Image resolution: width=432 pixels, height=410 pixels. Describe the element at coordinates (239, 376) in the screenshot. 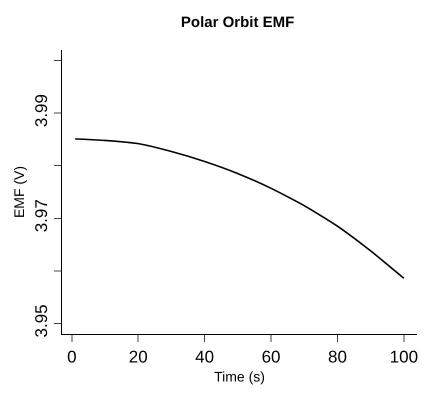

I see `x-axis-title: Time (s)` at that location.